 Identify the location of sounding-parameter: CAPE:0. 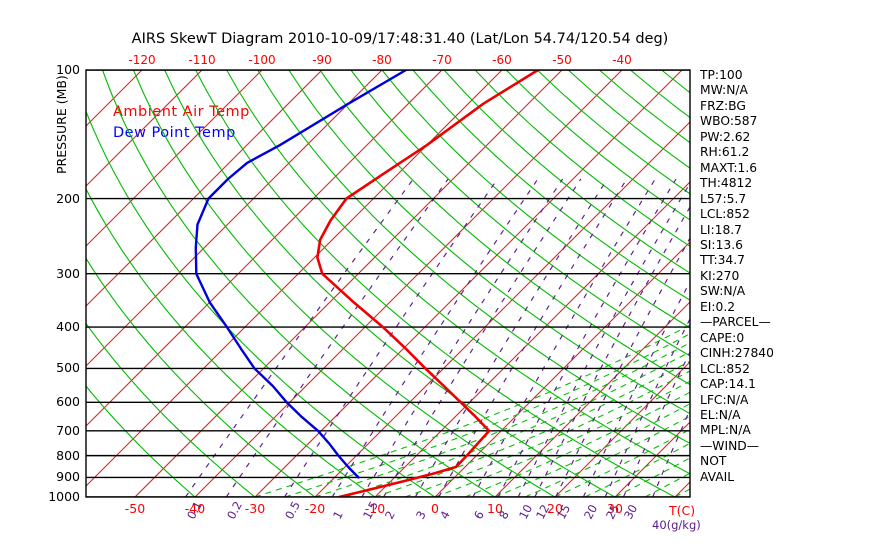
(722, 337).